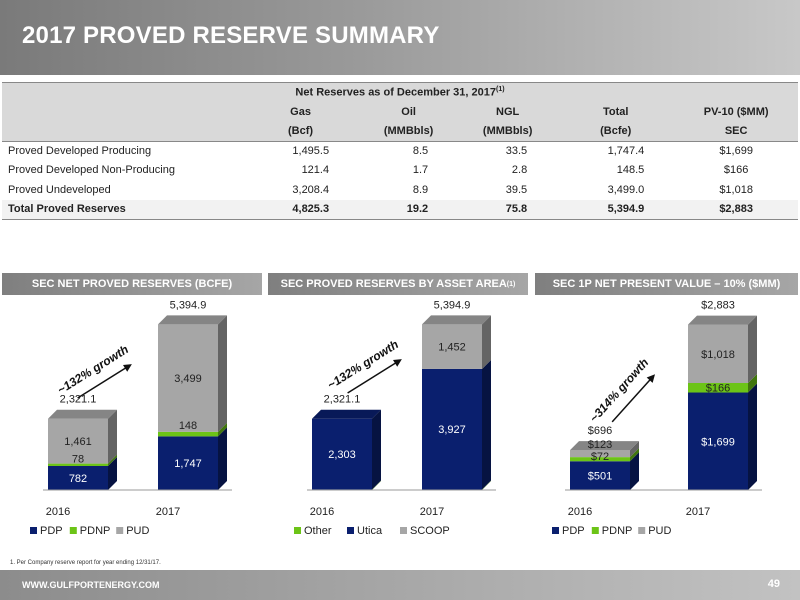 The width and height of the screenshot is (800, 600). Describe the element at coordinates (78, 460) in the screenshot. I see `data-label: 78` at that location.